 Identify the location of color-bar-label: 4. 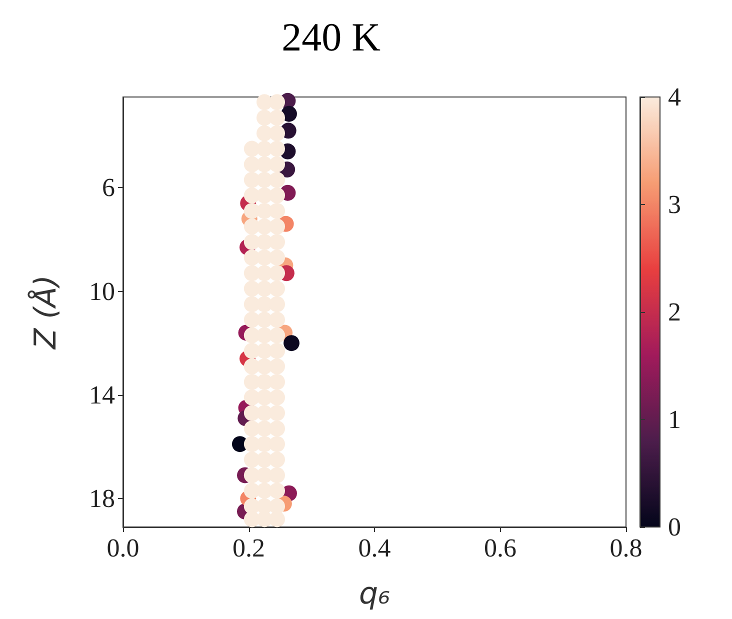
(674, 97).